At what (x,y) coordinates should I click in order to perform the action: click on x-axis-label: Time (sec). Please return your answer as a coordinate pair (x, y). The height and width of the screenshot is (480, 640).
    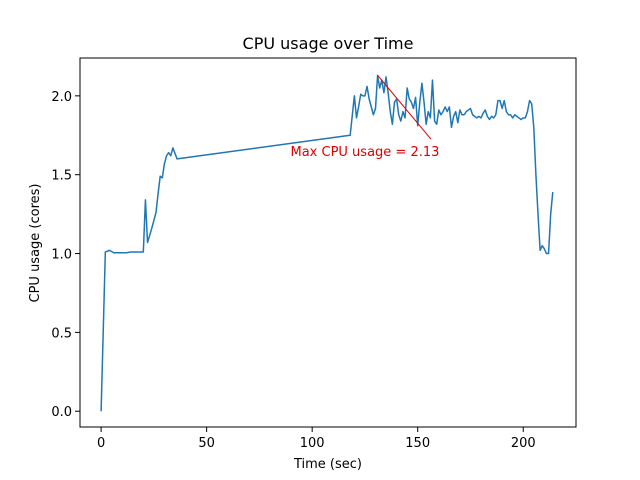
    Looking at the image, I should click on (327, 464).